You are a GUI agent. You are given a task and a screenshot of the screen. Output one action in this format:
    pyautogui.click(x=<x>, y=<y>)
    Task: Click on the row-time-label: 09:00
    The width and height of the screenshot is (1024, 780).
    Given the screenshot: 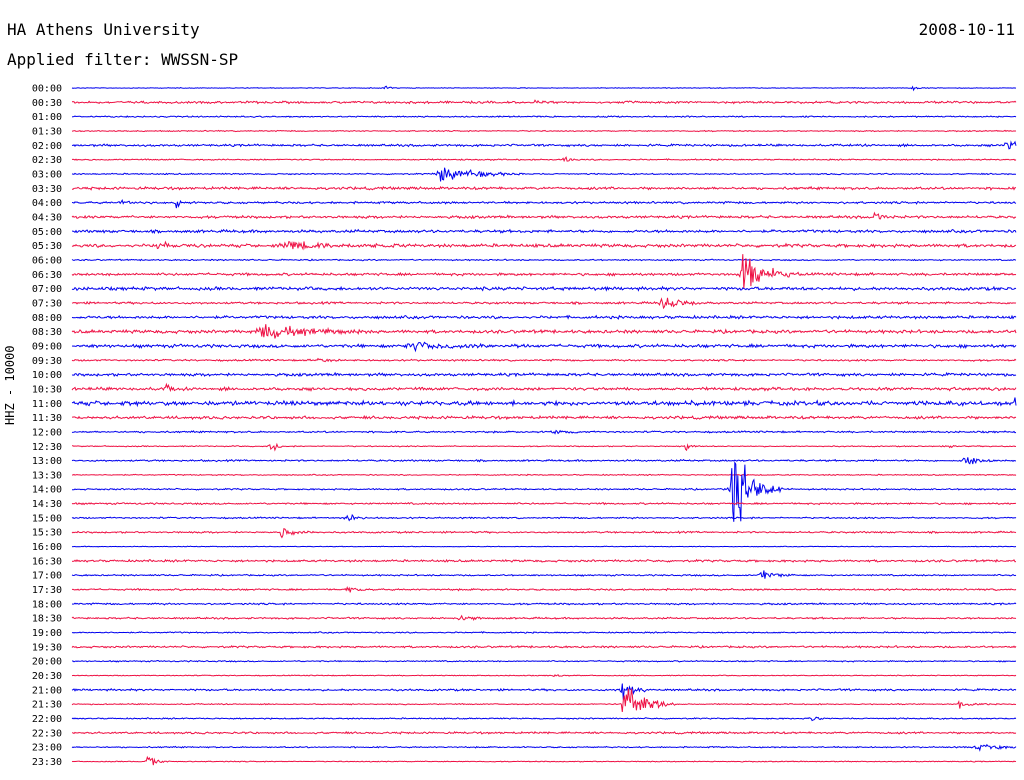 What is the action you would take?
    pyautogui.click(x=47, y=346)
    